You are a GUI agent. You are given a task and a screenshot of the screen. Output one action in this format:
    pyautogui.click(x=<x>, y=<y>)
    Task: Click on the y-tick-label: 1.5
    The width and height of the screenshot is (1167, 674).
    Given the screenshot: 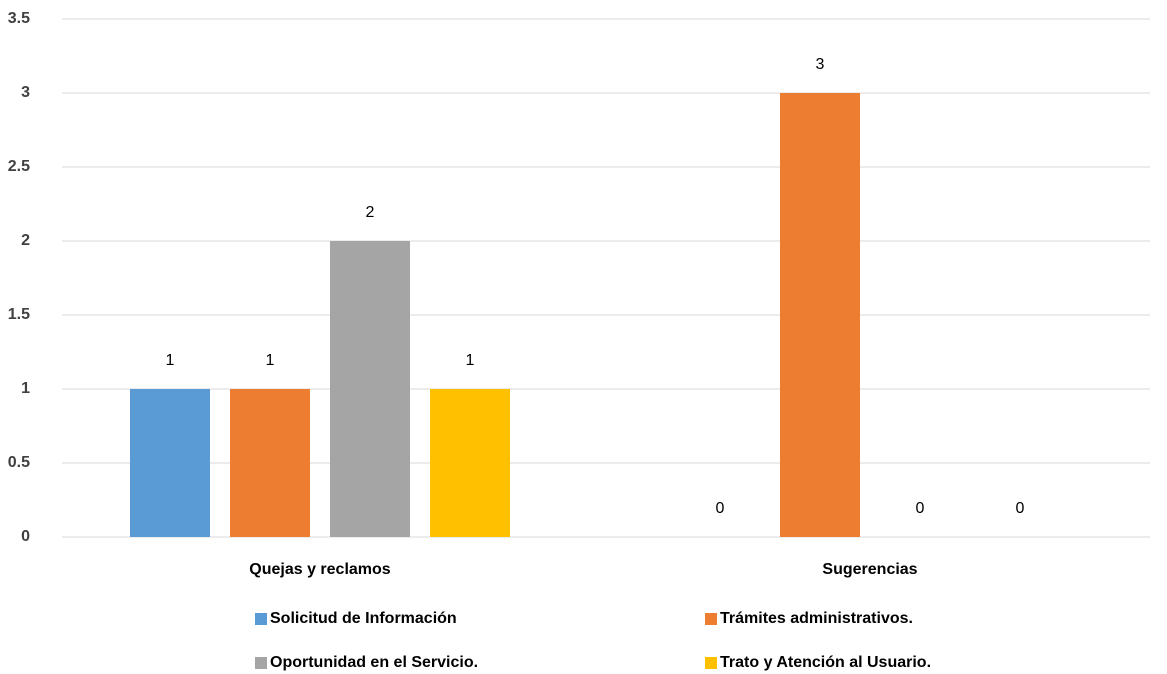 What is the action you would take?
    pyautogui.click(x=19, y=314)
    